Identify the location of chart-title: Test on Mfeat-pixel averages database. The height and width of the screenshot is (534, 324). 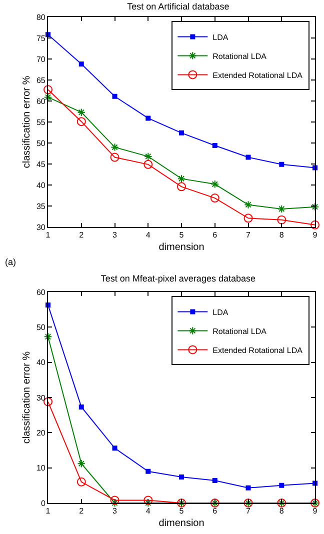
(178, 278).